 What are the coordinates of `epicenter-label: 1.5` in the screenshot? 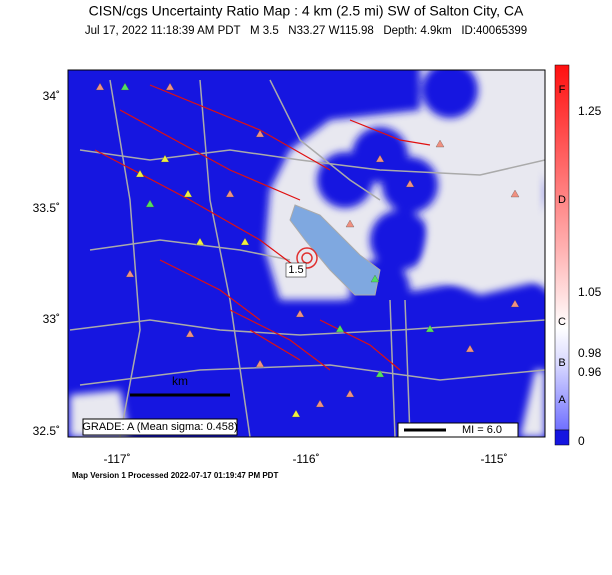 It's located at (295, 270).